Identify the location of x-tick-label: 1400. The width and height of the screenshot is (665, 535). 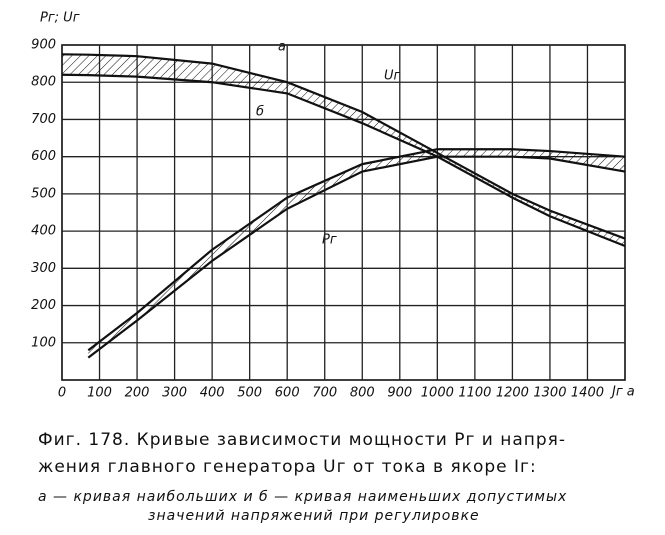
(587, 393).